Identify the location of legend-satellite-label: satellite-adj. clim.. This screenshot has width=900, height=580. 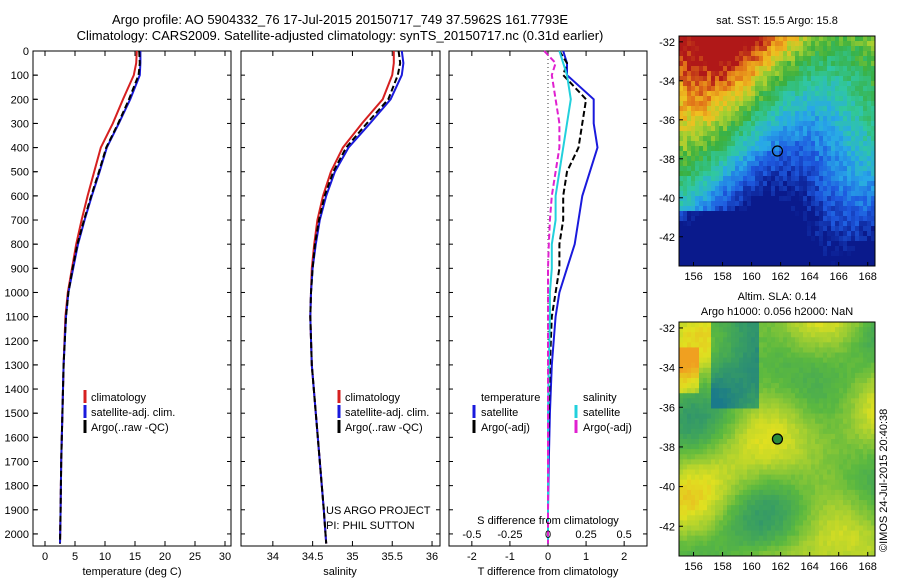
(387, 413).